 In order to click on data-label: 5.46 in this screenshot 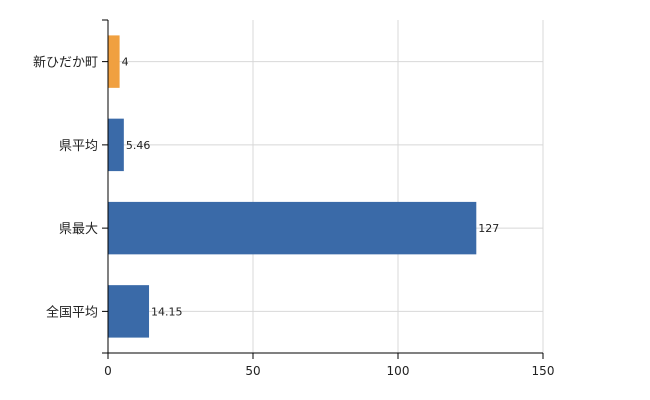, I will do `click(138, 145)`.